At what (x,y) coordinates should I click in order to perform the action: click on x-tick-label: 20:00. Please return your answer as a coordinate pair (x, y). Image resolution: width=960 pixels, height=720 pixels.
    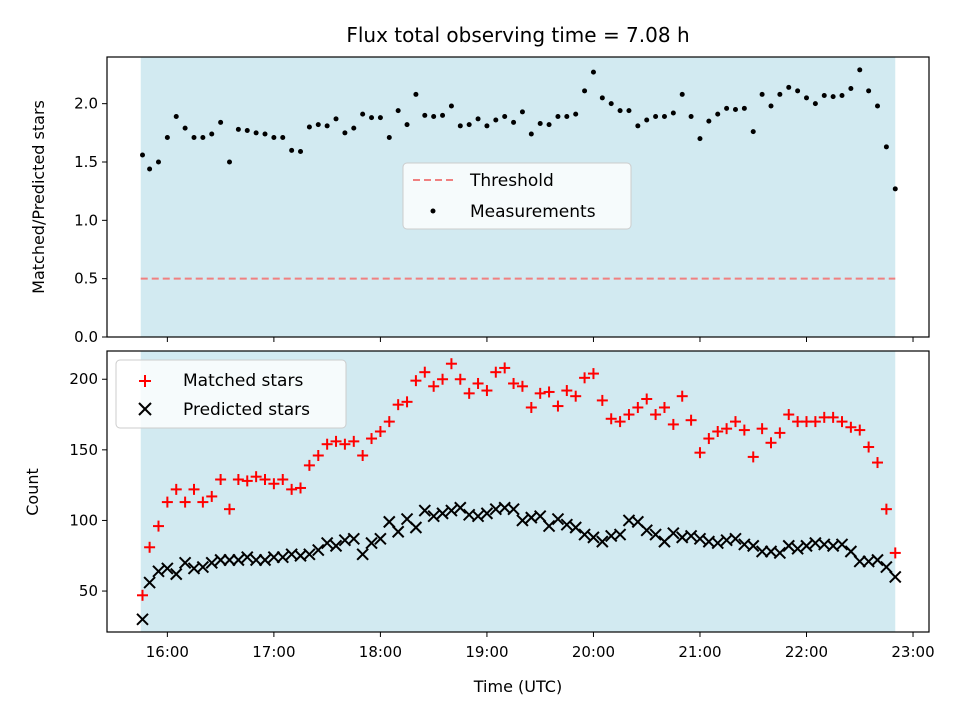
    Looking at the image, I should click on (593, 652).